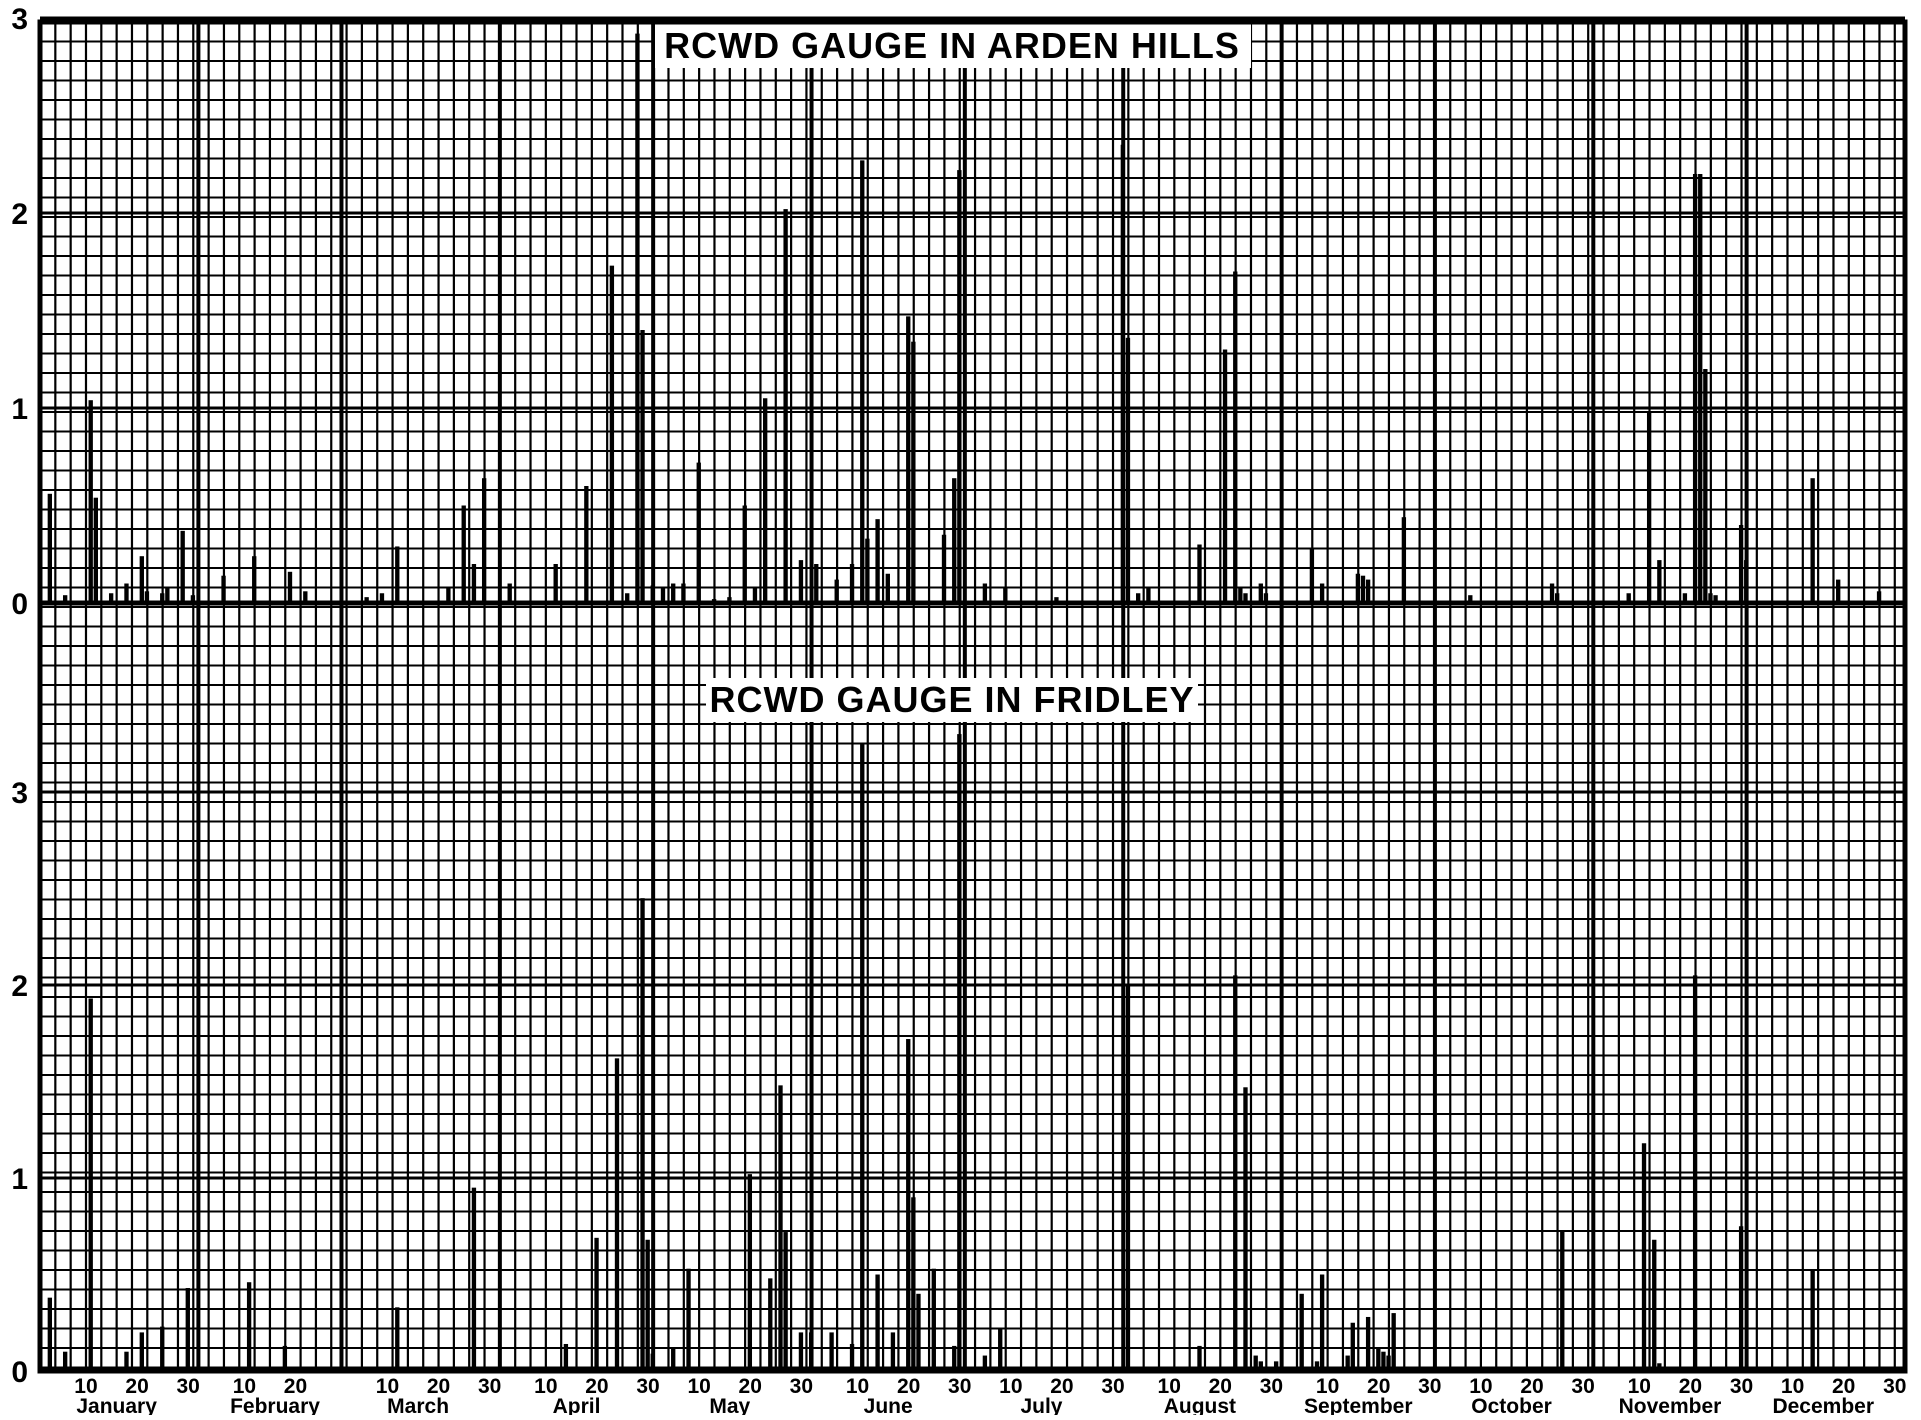 The image size is (1921, 1420). What do you see at coordinates (1200, 1405) in the screenshot?
I see `month-label: August` at bounding box center [1200, 1405].